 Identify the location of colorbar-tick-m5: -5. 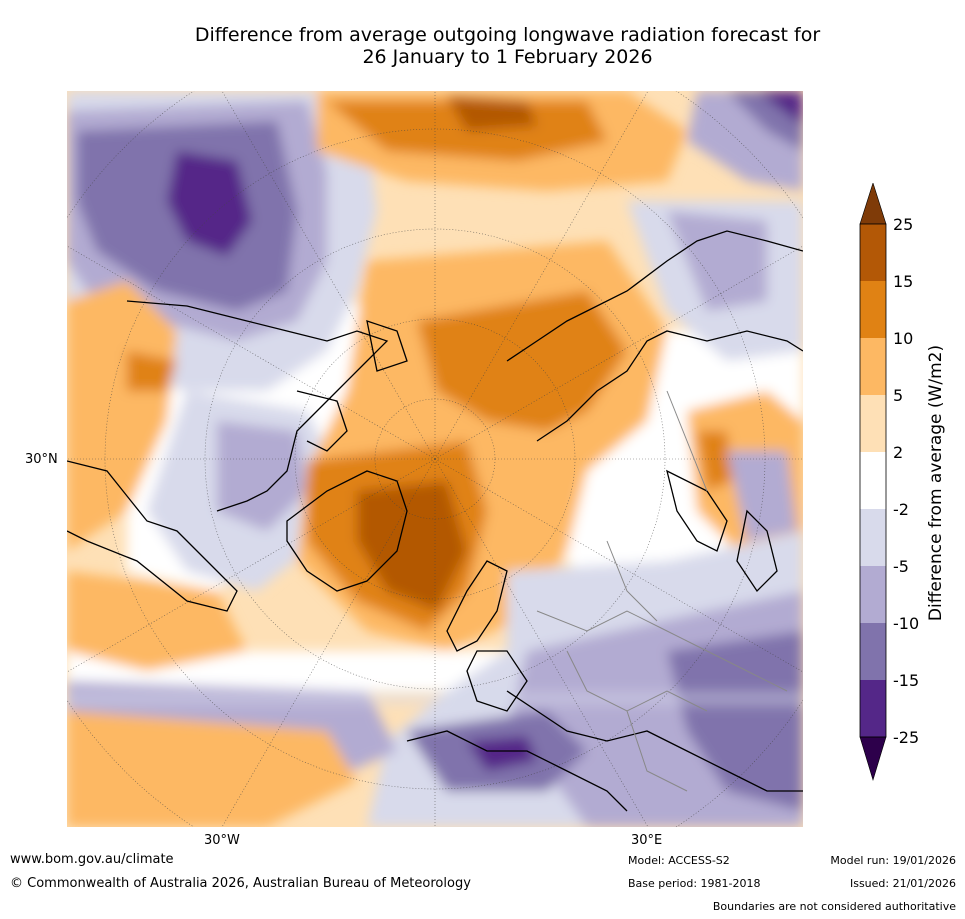
(901, 566).